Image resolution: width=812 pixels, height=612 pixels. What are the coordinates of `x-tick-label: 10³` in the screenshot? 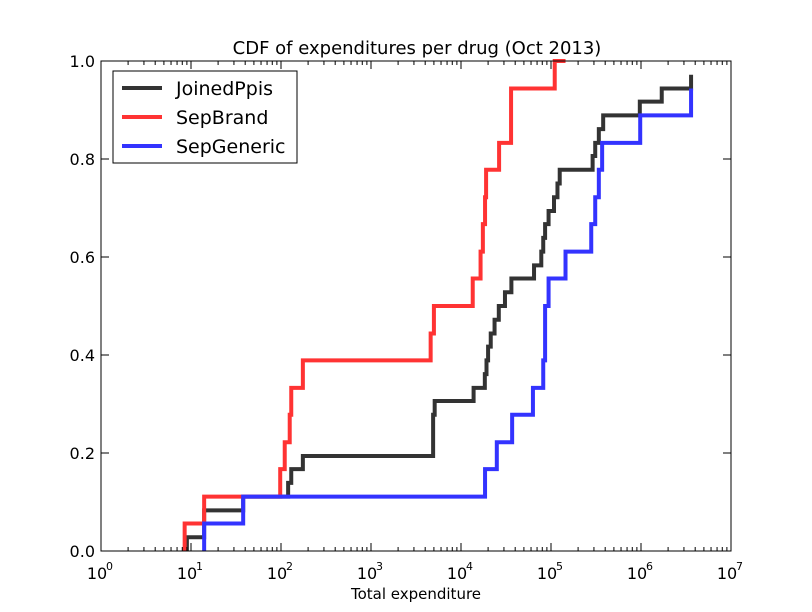 It's located at (370, 571).